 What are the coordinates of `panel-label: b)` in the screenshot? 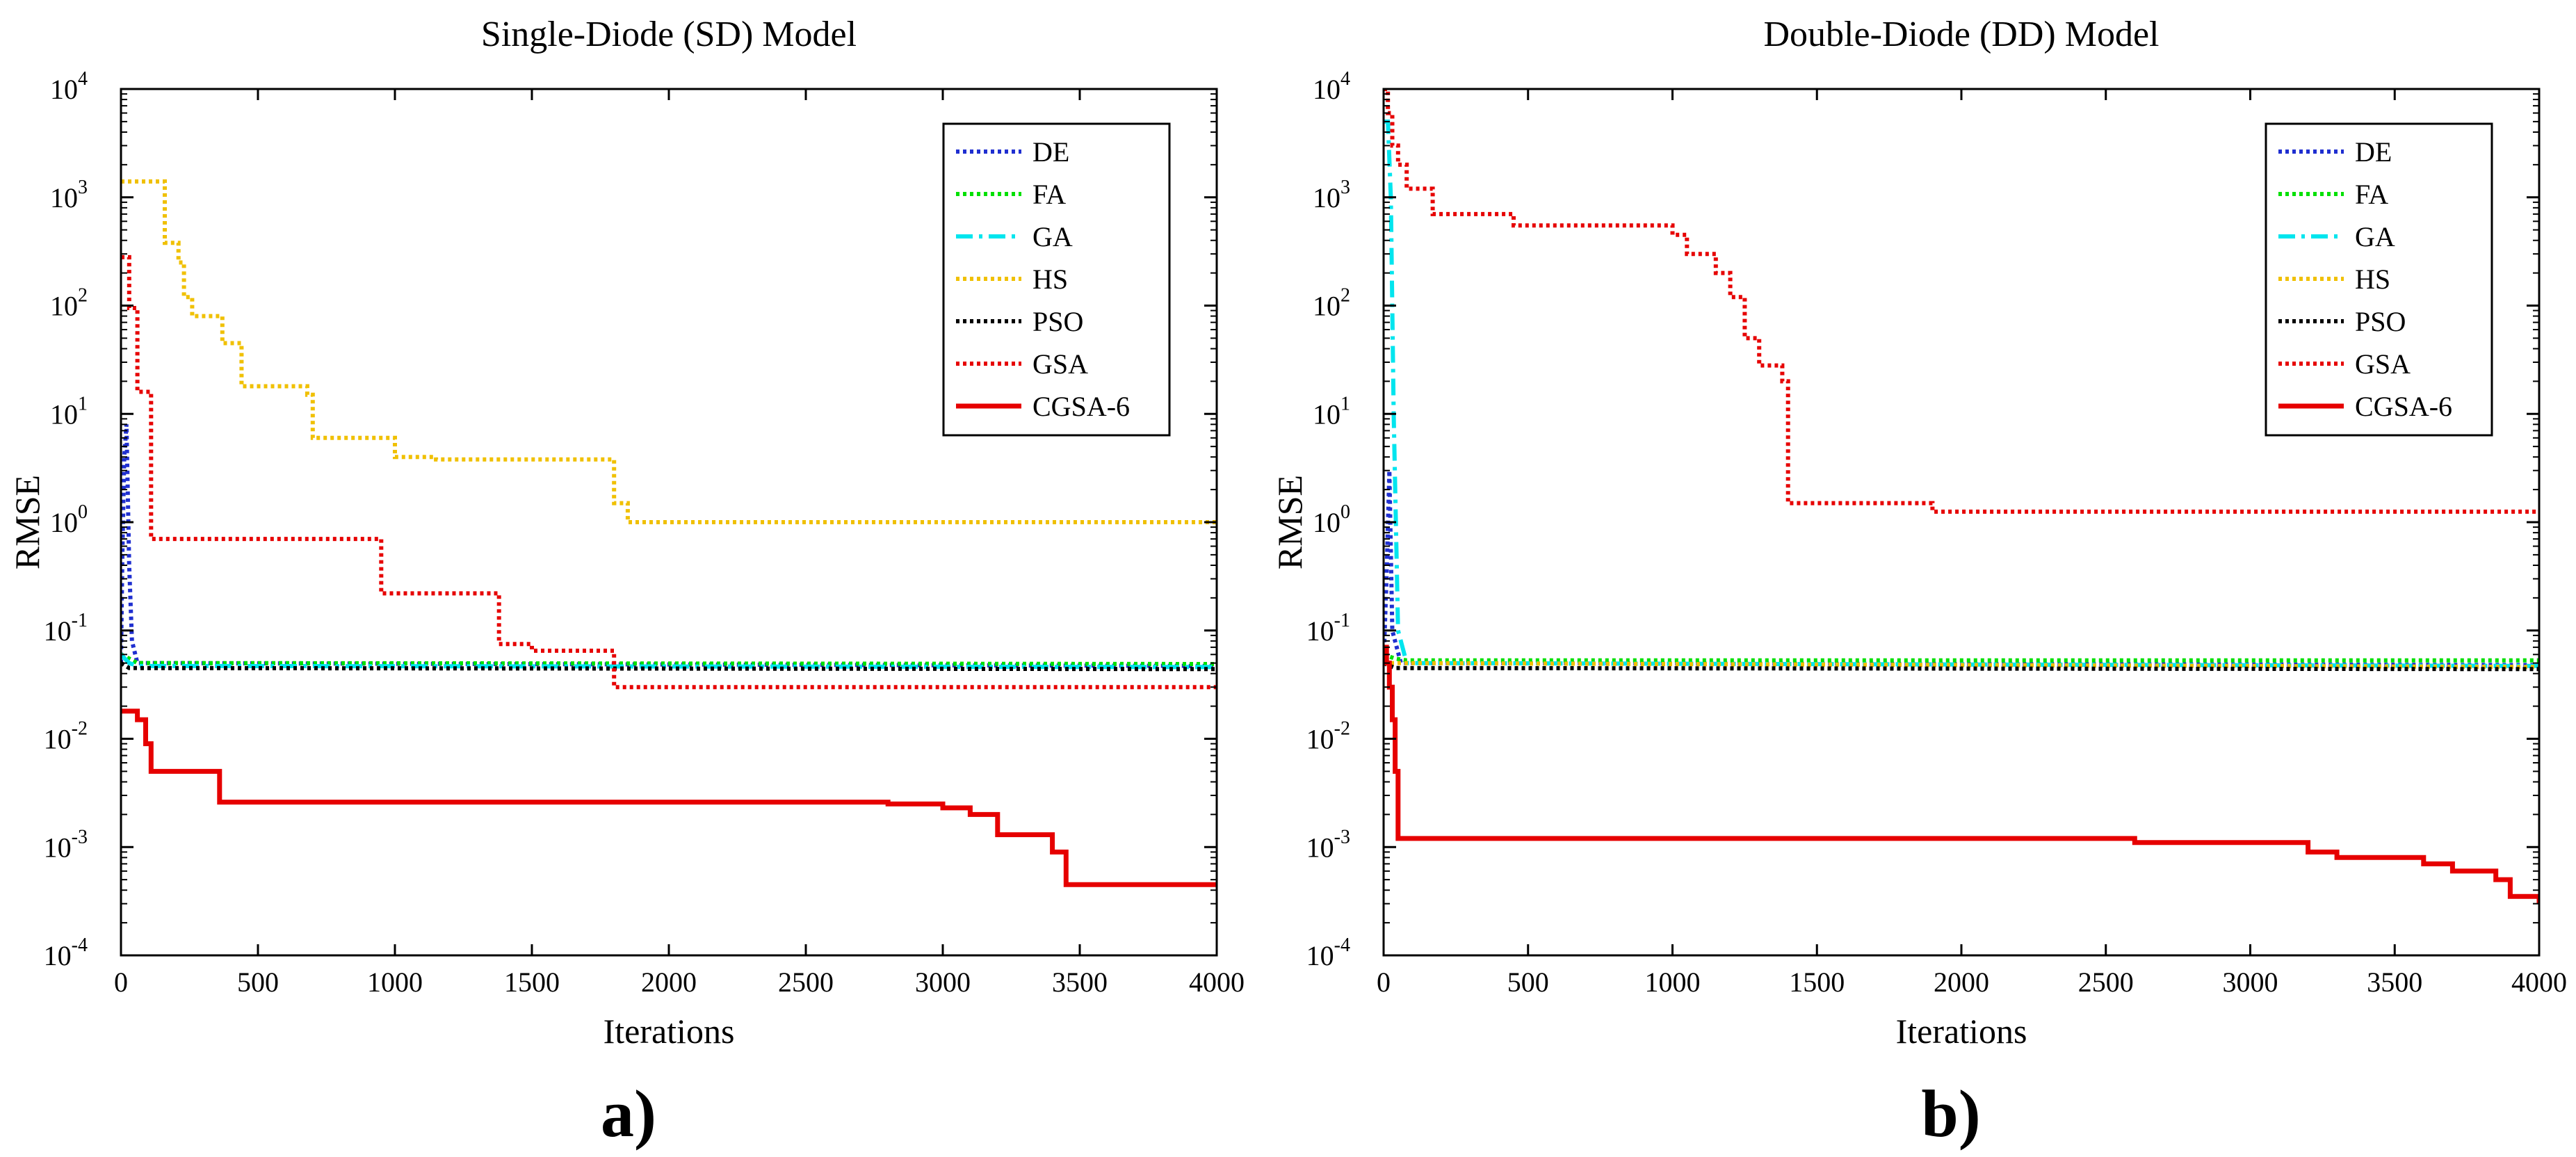 It's located at (1950, 1113).